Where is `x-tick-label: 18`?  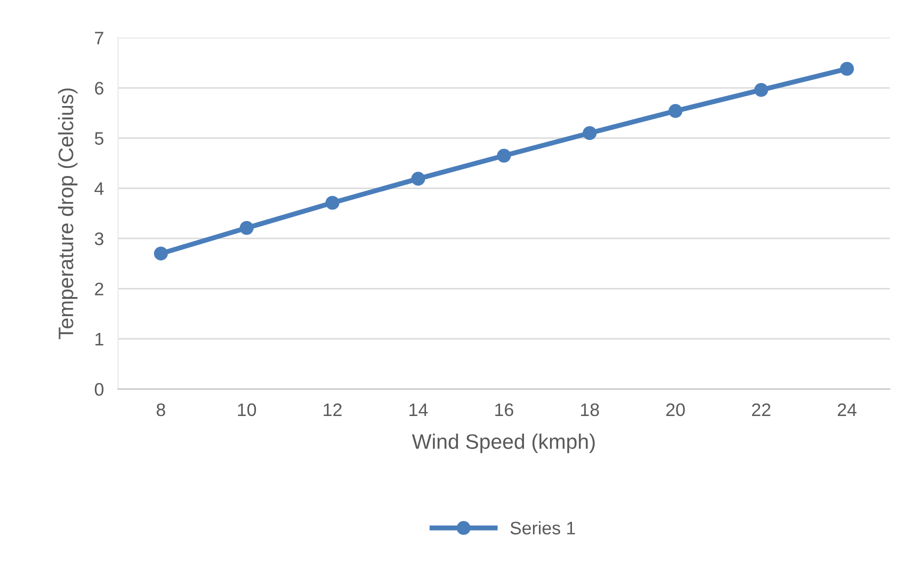
x-tick-label: 18 is located at coordinates (590, 409).